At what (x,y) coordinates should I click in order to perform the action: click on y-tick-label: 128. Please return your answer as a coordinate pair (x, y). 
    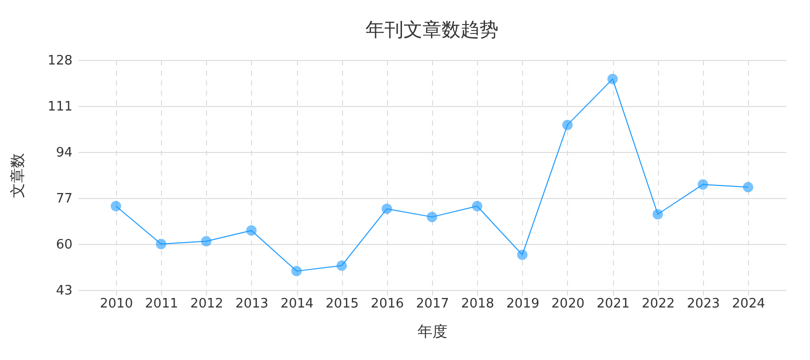
    Looking at the image, I should click on (60, 61).